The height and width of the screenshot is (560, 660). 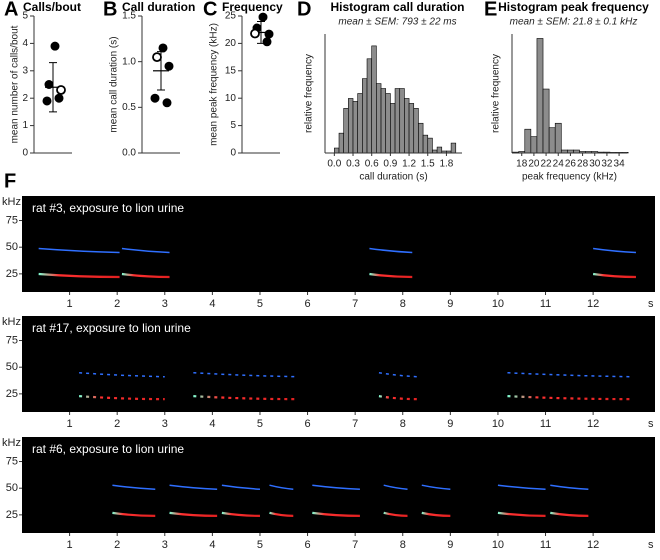 What do you see at coordinates (214, 84) in the screenshot?
I see `y-axis-label: mean peak frequency (kHz)` at bounding box center [214, 84].